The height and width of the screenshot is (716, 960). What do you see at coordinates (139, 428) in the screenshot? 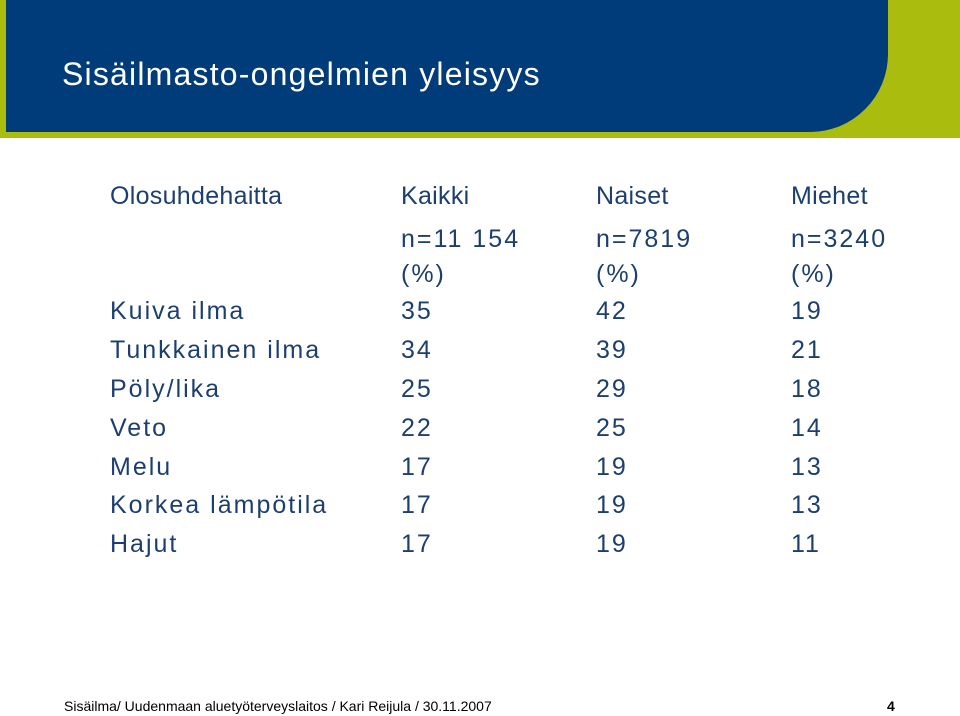
I see `row-label: Veto` at bounding box center [139, 428].